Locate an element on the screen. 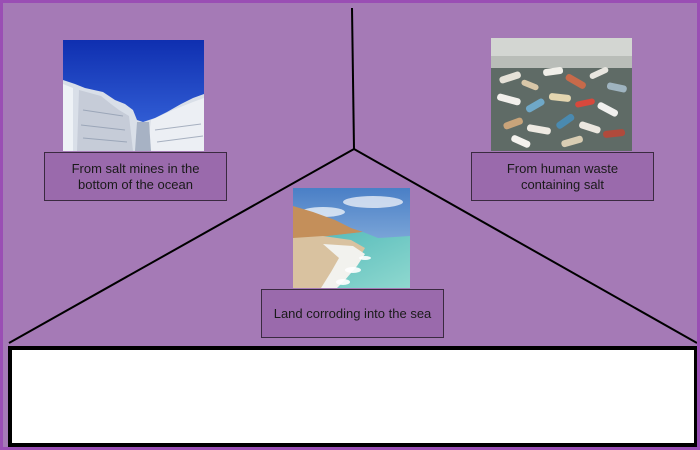 Image resolution: width=700 pixels, height=450 pixels. divider-vertical is located at coordinates (353, 78).